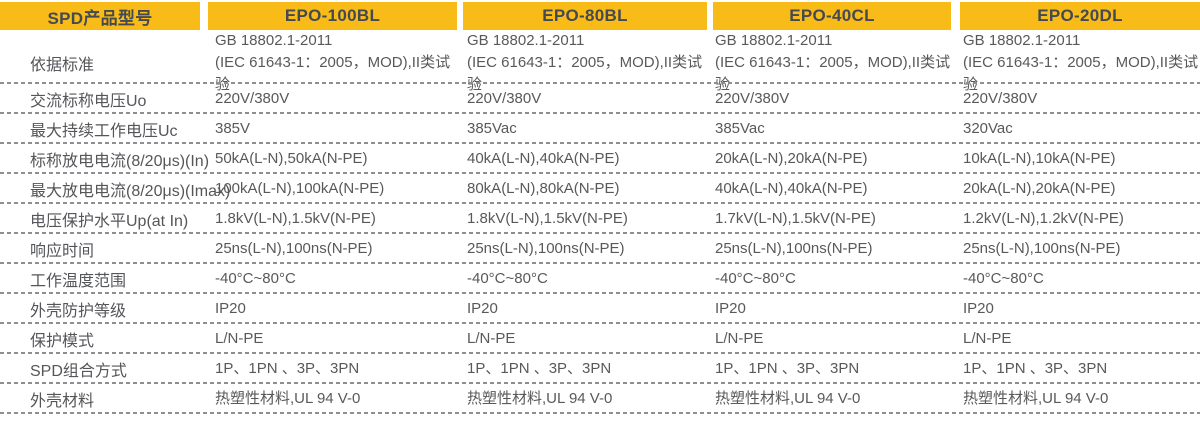 This screenshot has height=423, width=1200. Describe the element at coordinates (795, 219) in the screenshot. I see `cell-value: 1.7kV(L-N),1.5kV(N-PE)` at that location.